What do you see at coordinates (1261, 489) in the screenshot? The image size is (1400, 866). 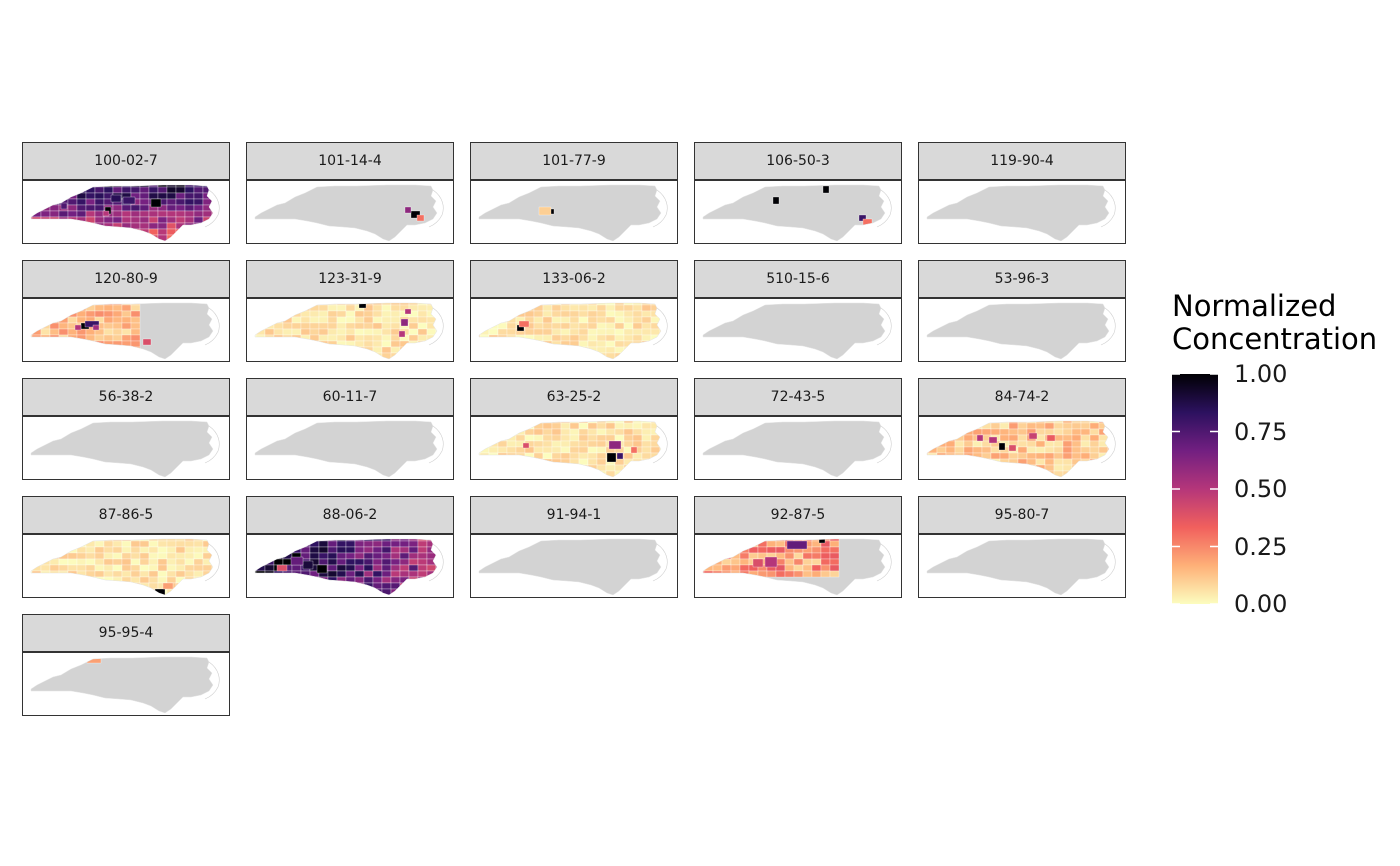 I see `colorbar-tick-label: 0.50` at bounding box center [1261, 489].